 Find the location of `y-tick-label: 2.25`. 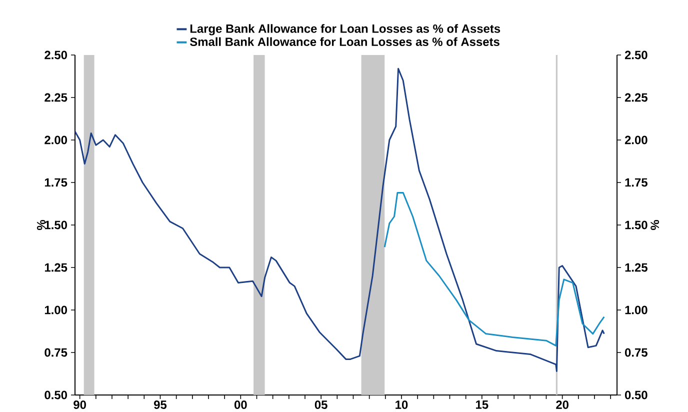

y-tick-label: 2.25 is located at coordinates (56, 97).